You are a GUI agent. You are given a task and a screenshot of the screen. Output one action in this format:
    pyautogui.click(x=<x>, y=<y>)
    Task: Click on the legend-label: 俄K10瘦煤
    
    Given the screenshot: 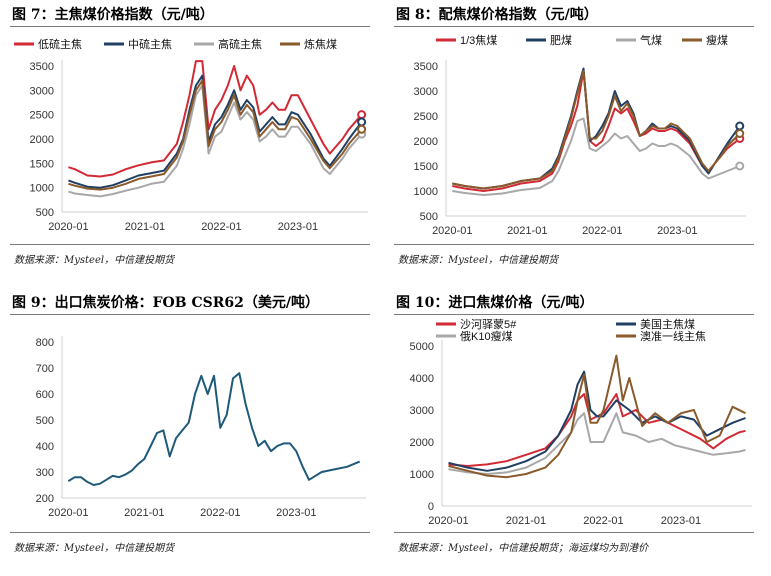 What is the action you would take?
    pyautogui.click(x=486, y=336)
    